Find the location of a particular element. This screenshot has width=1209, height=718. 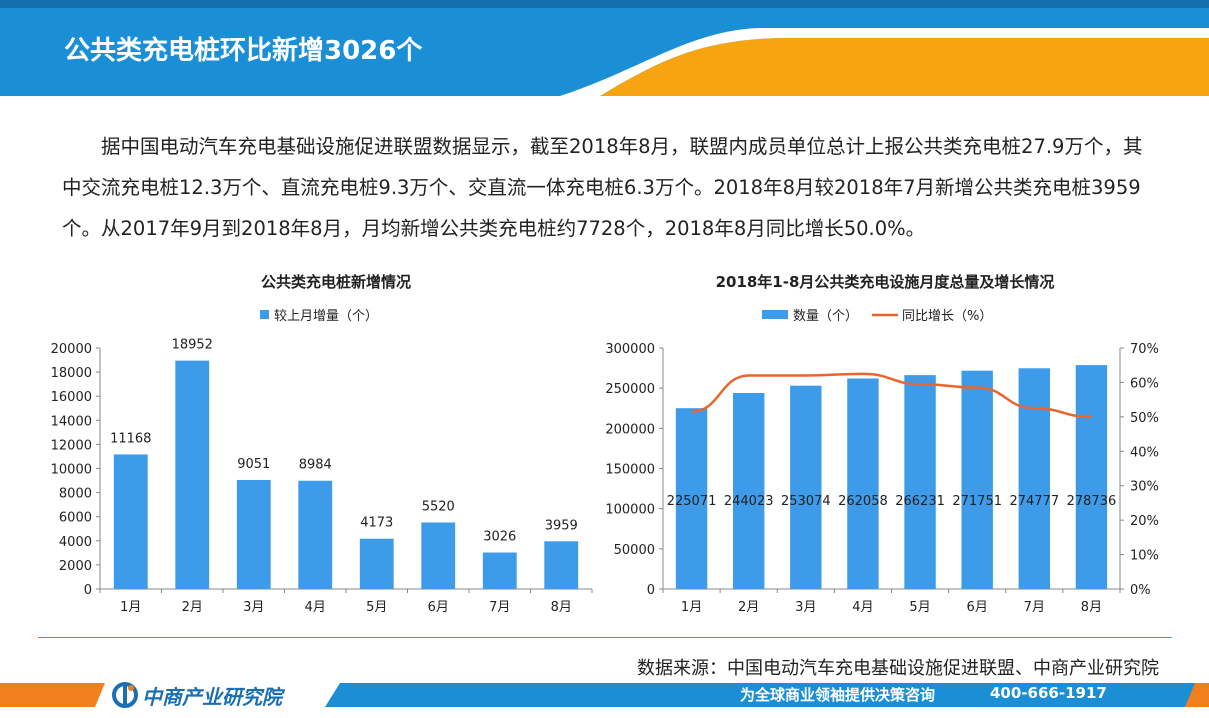

bar-data-label: 278736 is located at coordinates (1092, 501).